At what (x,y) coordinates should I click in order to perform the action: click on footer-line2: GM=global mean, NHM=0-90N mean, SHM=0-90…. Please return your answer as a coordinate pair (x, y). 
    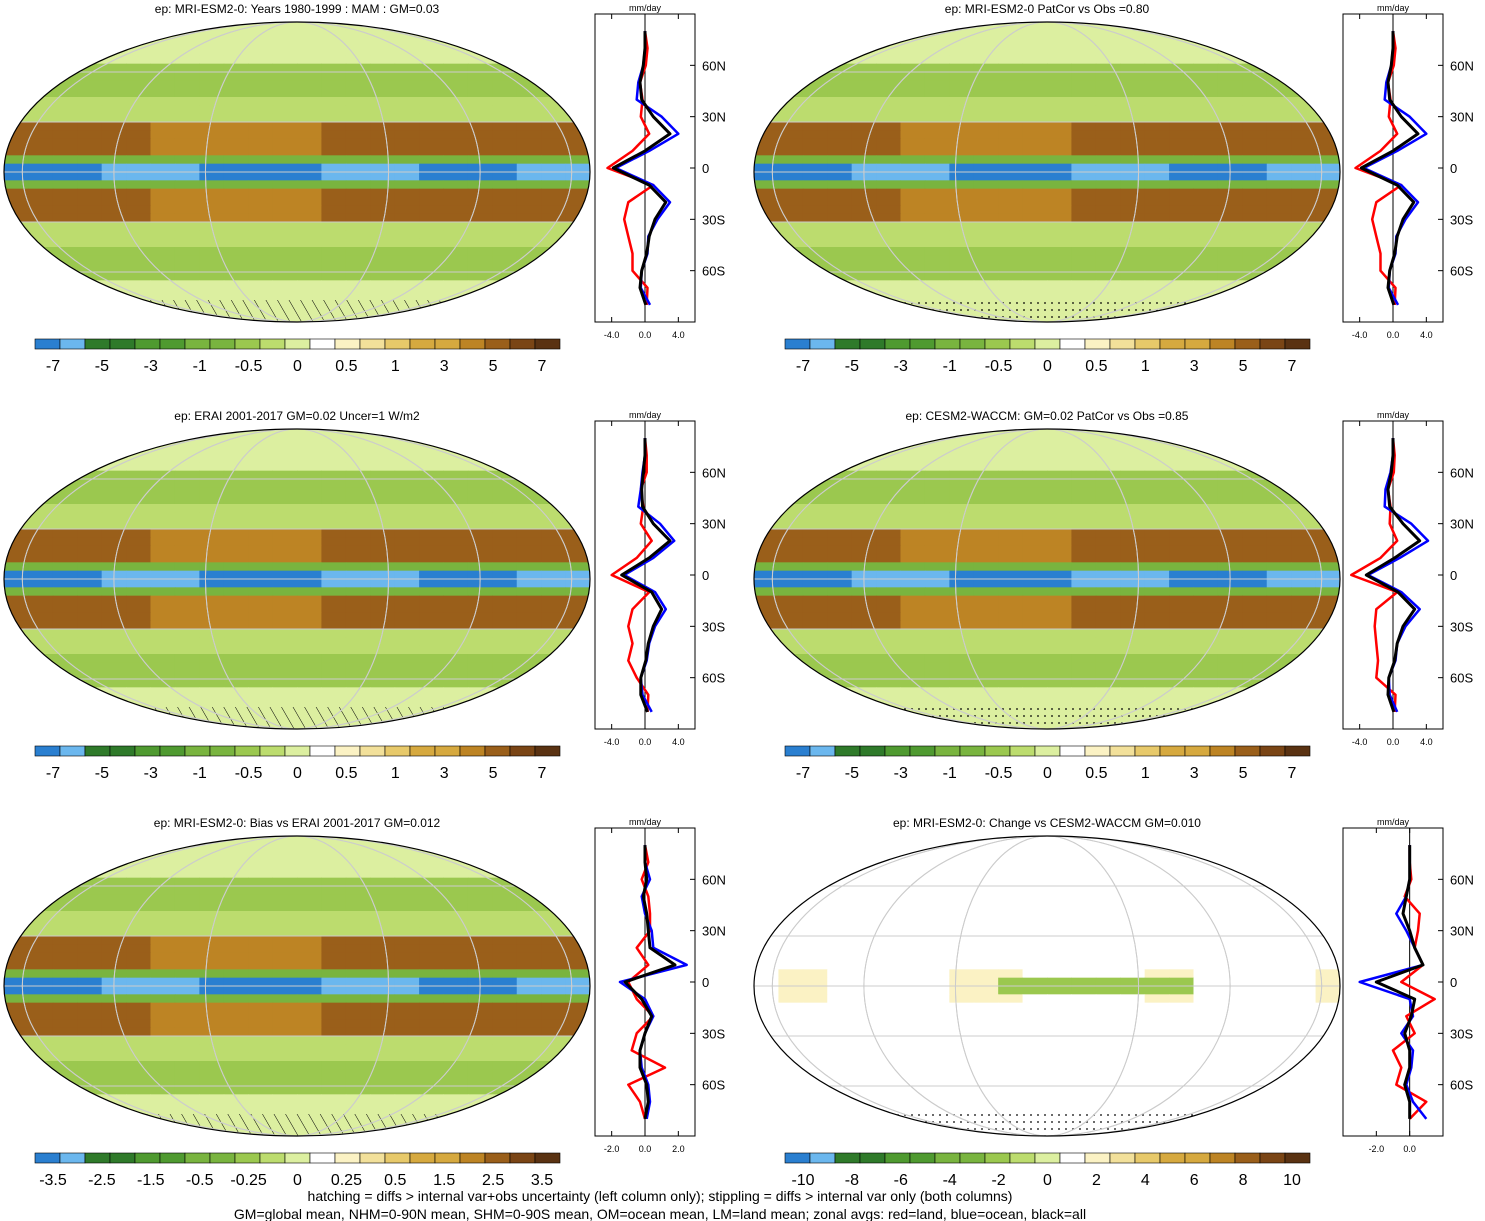
    Looking at the image, I should click on (660, 1213).